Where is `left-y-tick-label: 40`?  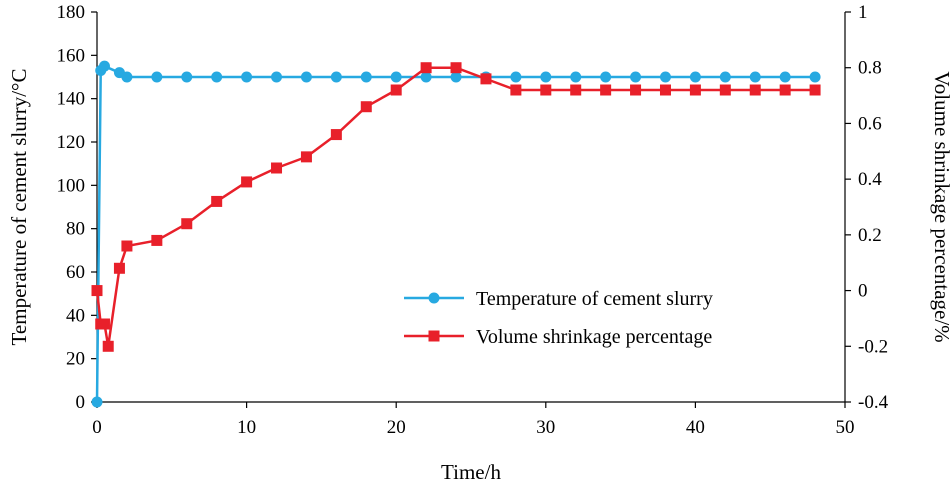 left-y-tick-label: 40 is located at coordinates (75, 315).